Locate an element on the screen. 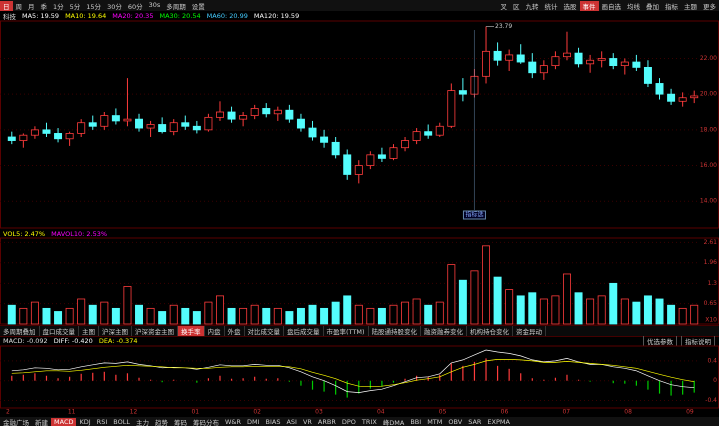  indicator-button: ASI is located at coordinates (291, 421).